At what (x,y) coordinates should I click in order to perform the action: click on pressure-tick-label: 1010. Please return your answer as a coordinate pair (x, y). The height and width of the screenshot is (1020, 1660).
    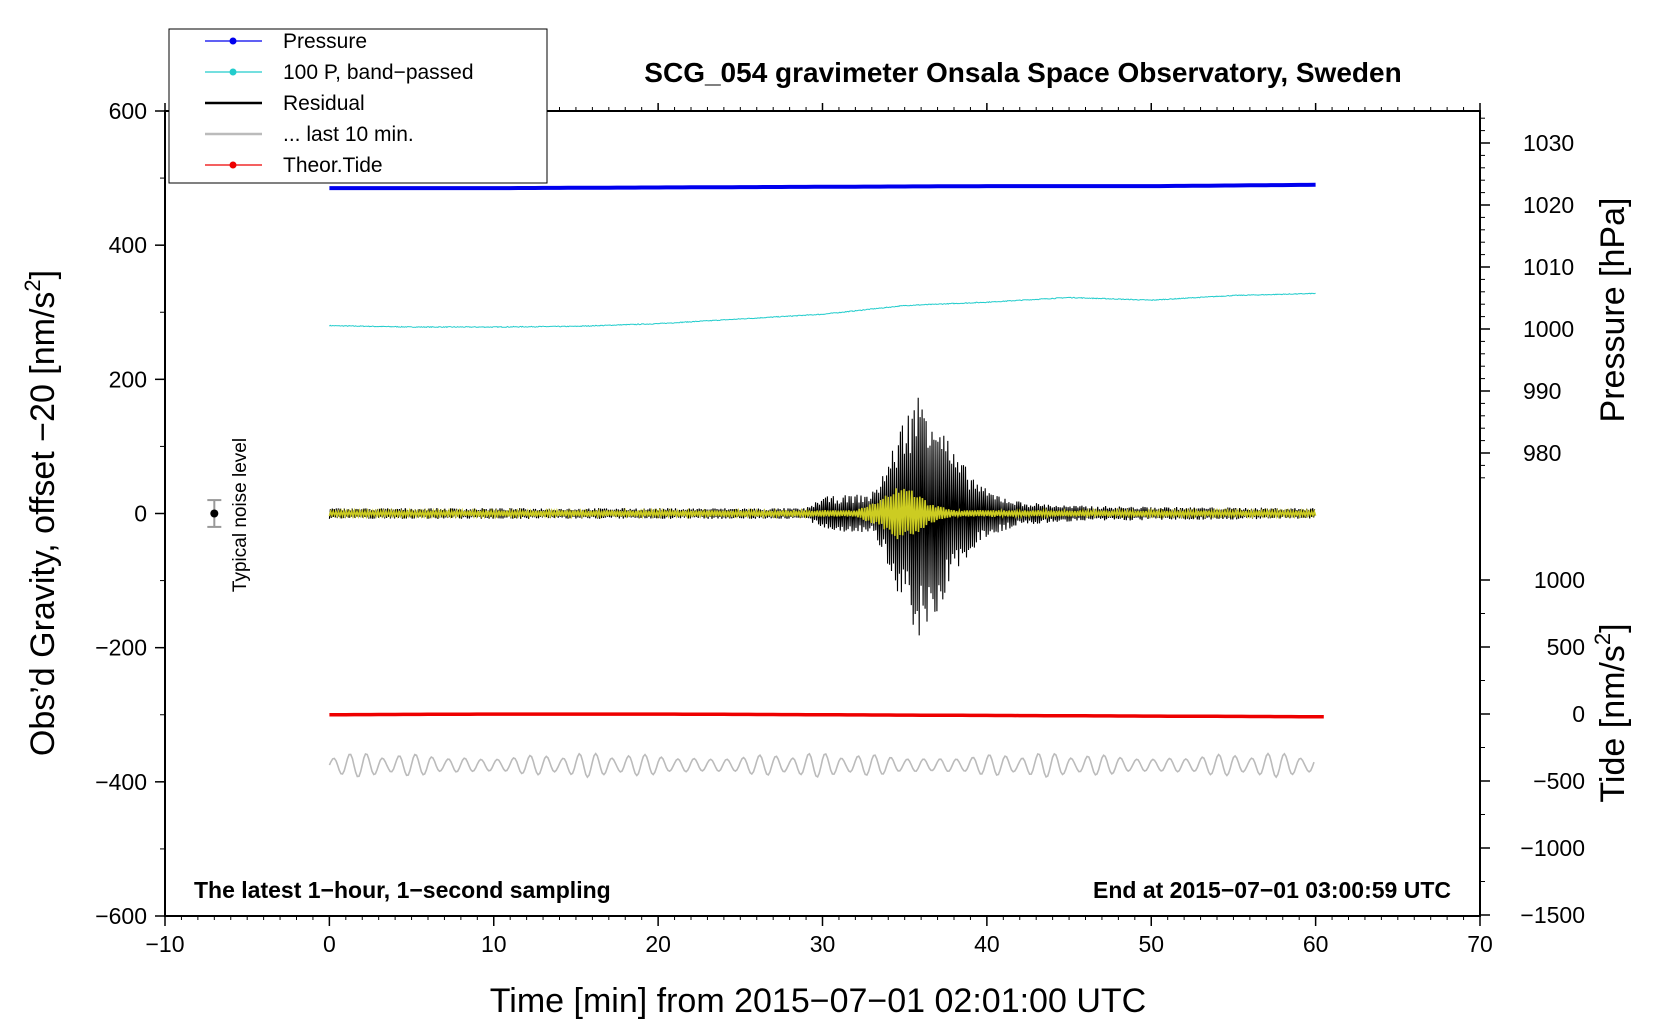
    Looking at the image, I should click on (1548, 267).